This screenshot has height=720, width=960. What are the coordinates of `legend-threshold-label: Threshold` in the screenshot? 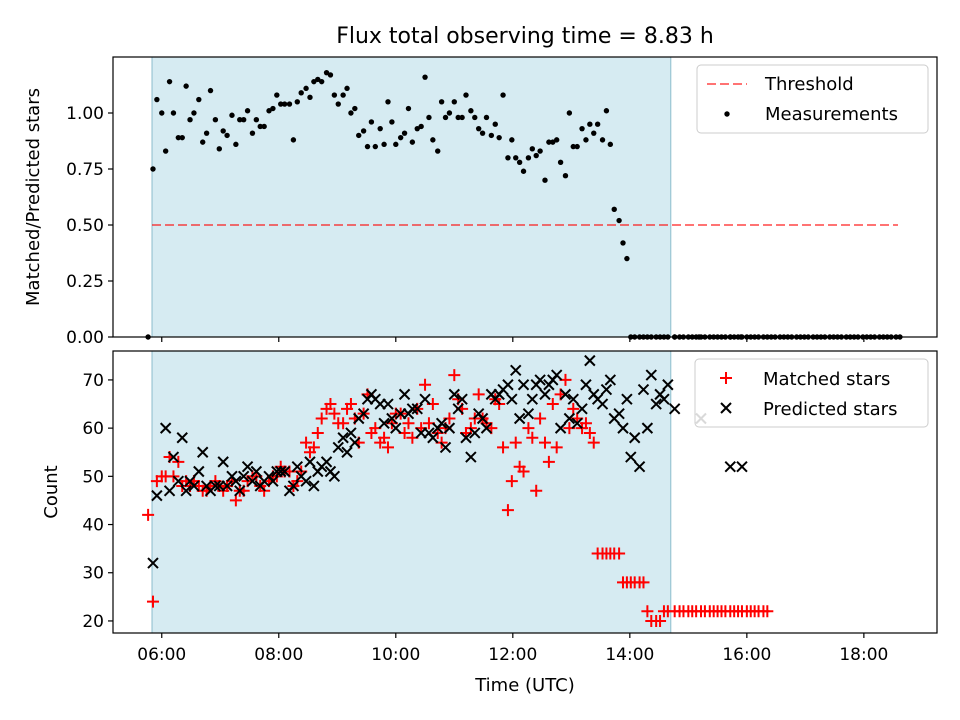 It's located at (809, 84).